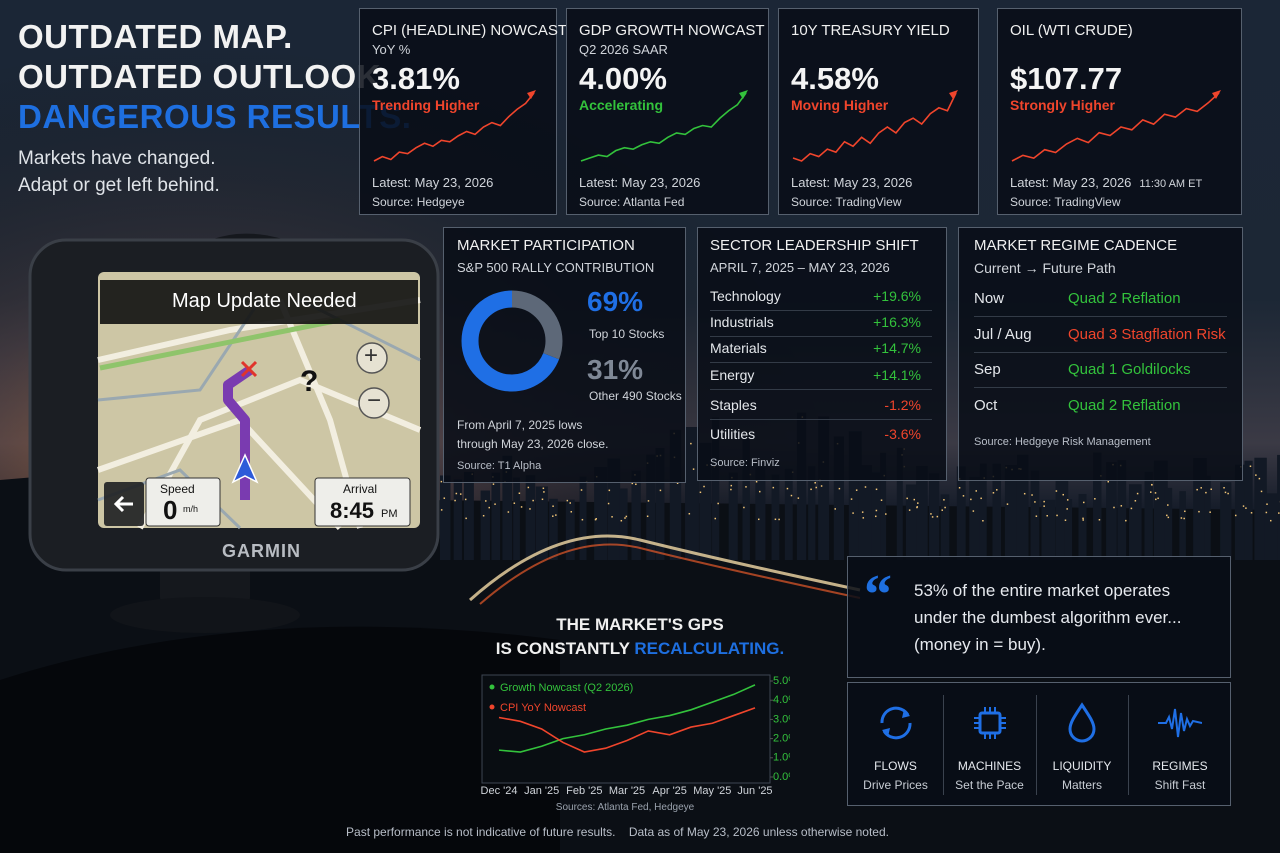  I want to click on sparkline-line, so click(1115, 127).